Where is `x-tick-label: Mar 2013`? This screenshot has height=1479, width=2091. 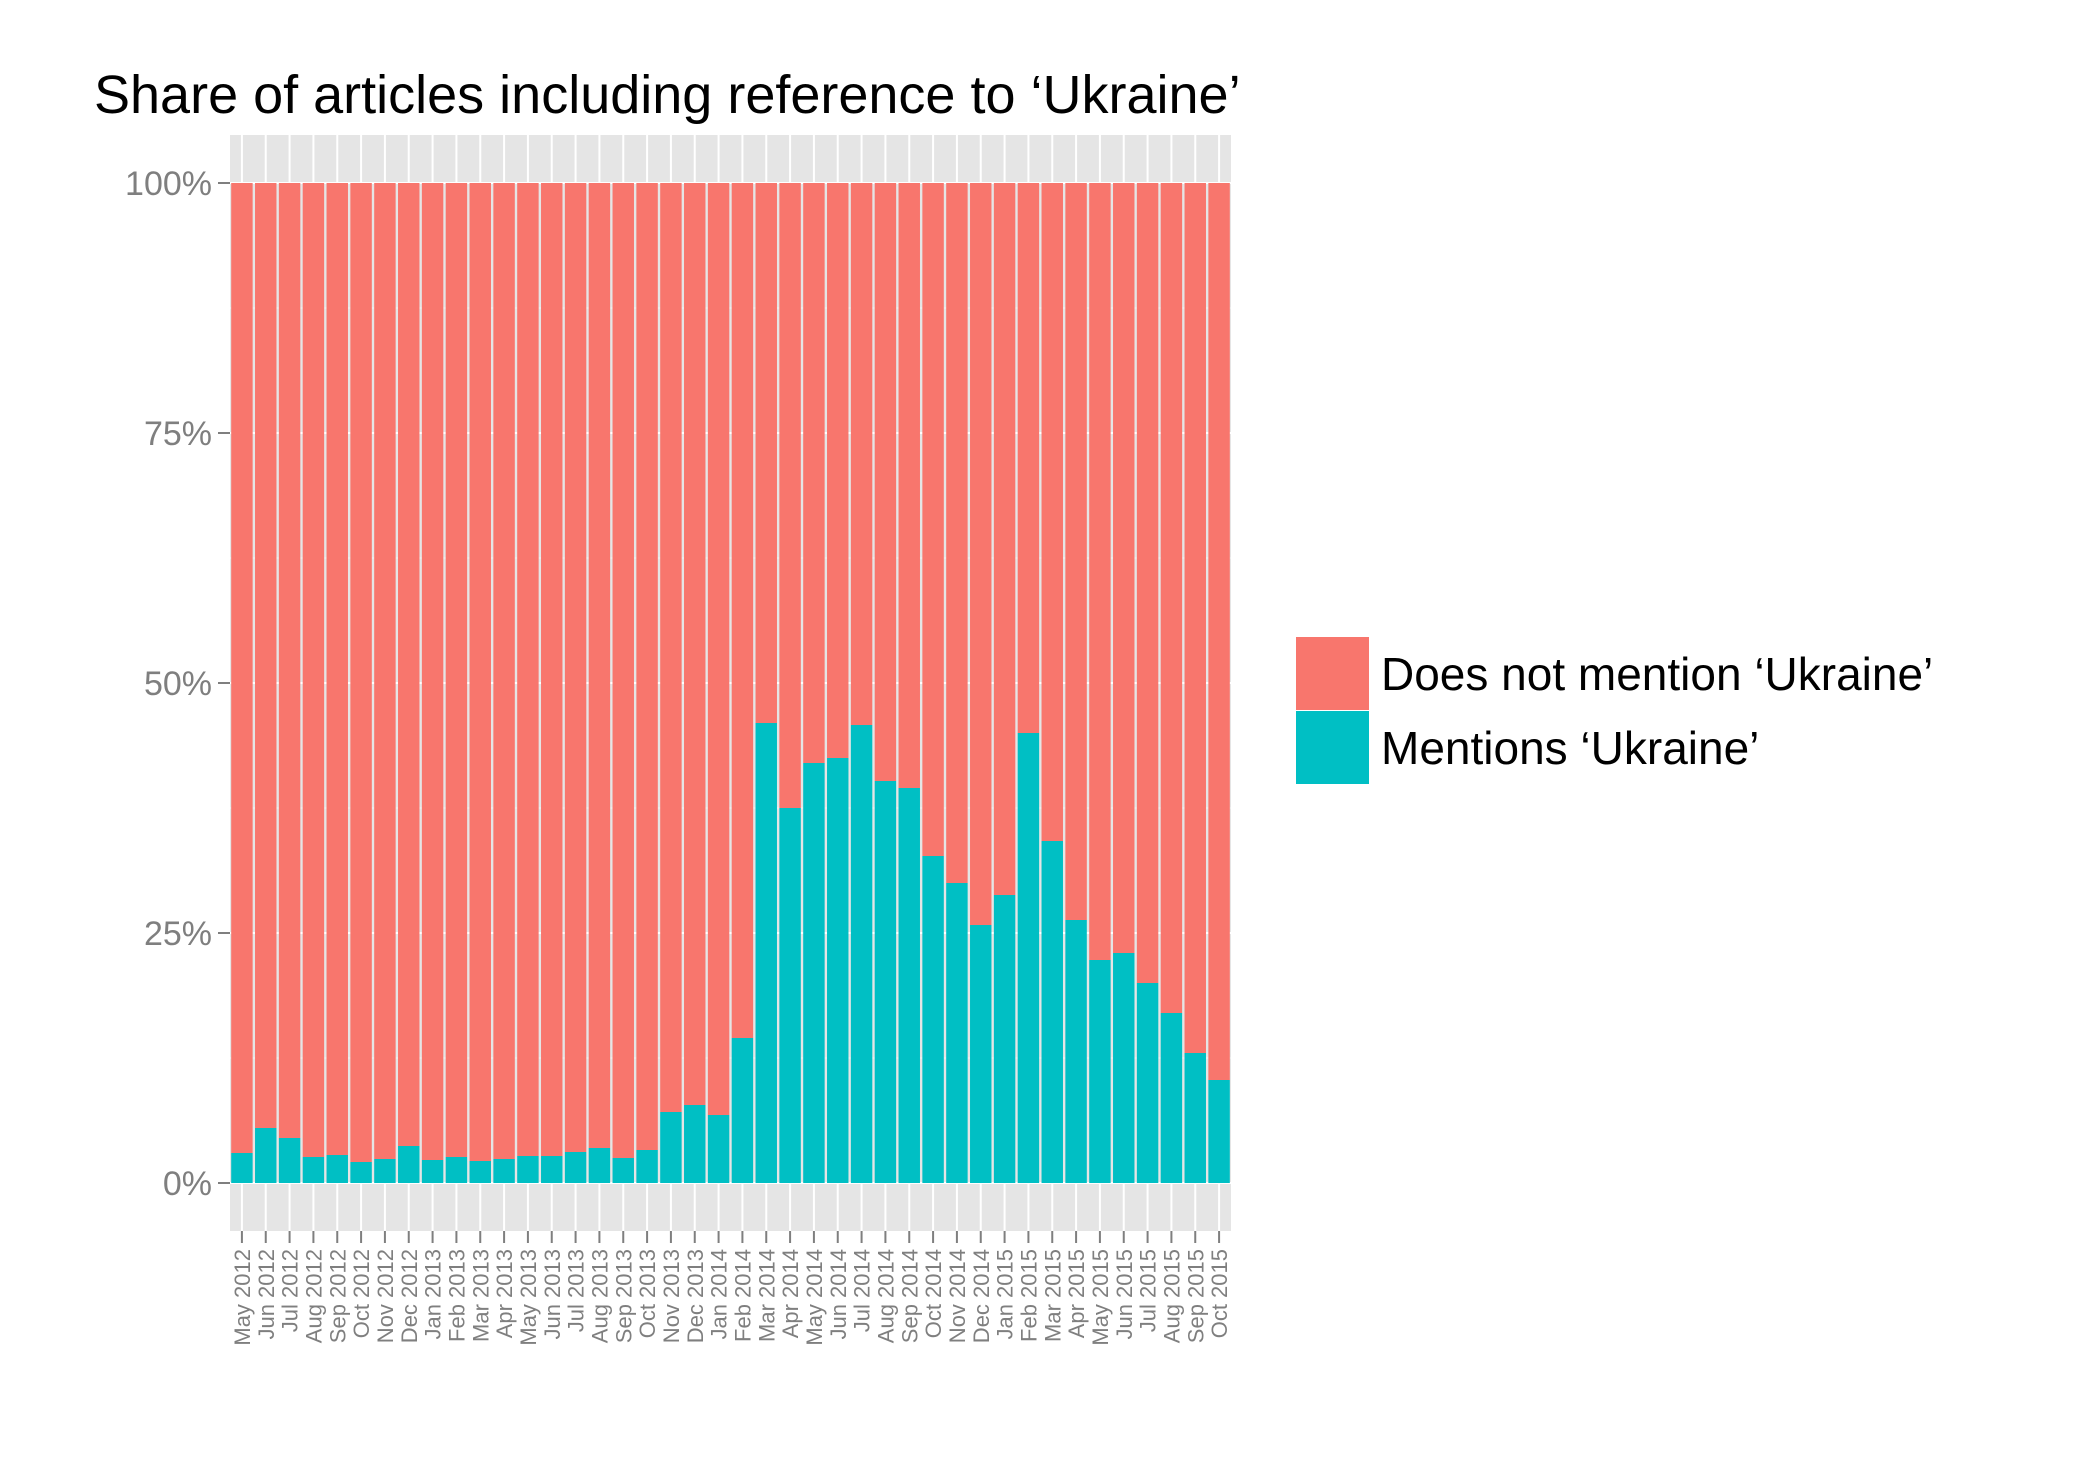
x-tick-label: Mar 2013 is located at coordinates (480, 1295).